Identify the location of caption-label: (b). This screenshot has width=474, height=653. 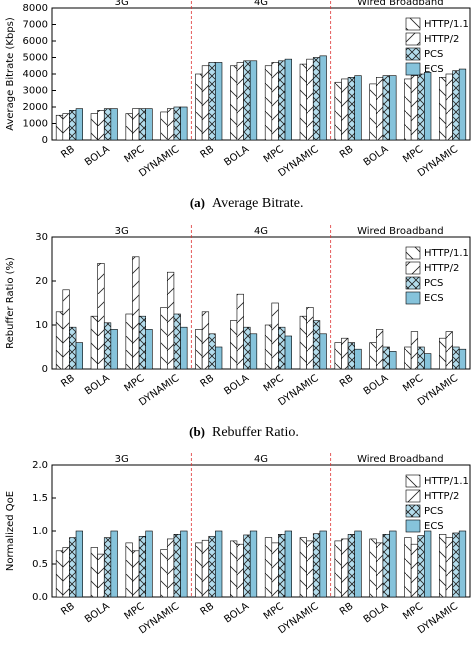
(197, 431).